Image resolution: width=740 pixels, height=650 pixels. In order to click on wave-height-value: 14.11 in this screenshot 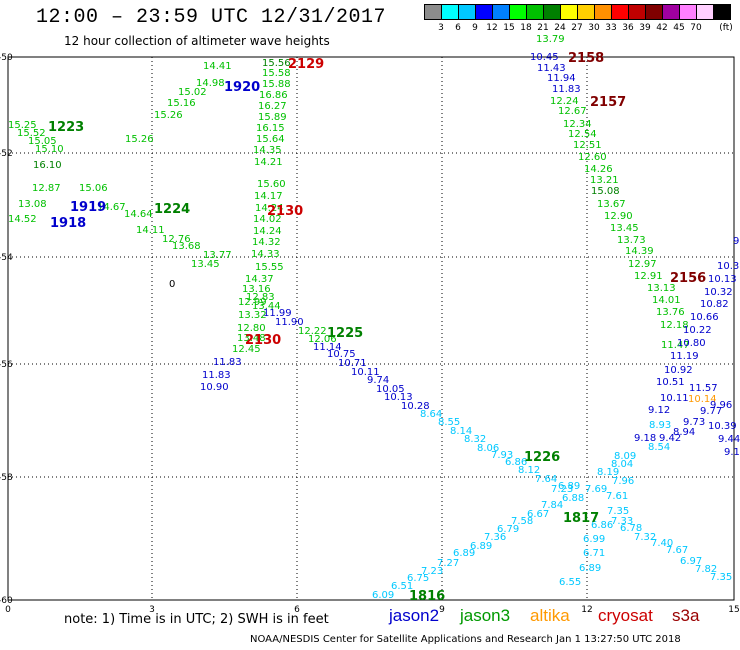, I will do `click(150, 230)`.